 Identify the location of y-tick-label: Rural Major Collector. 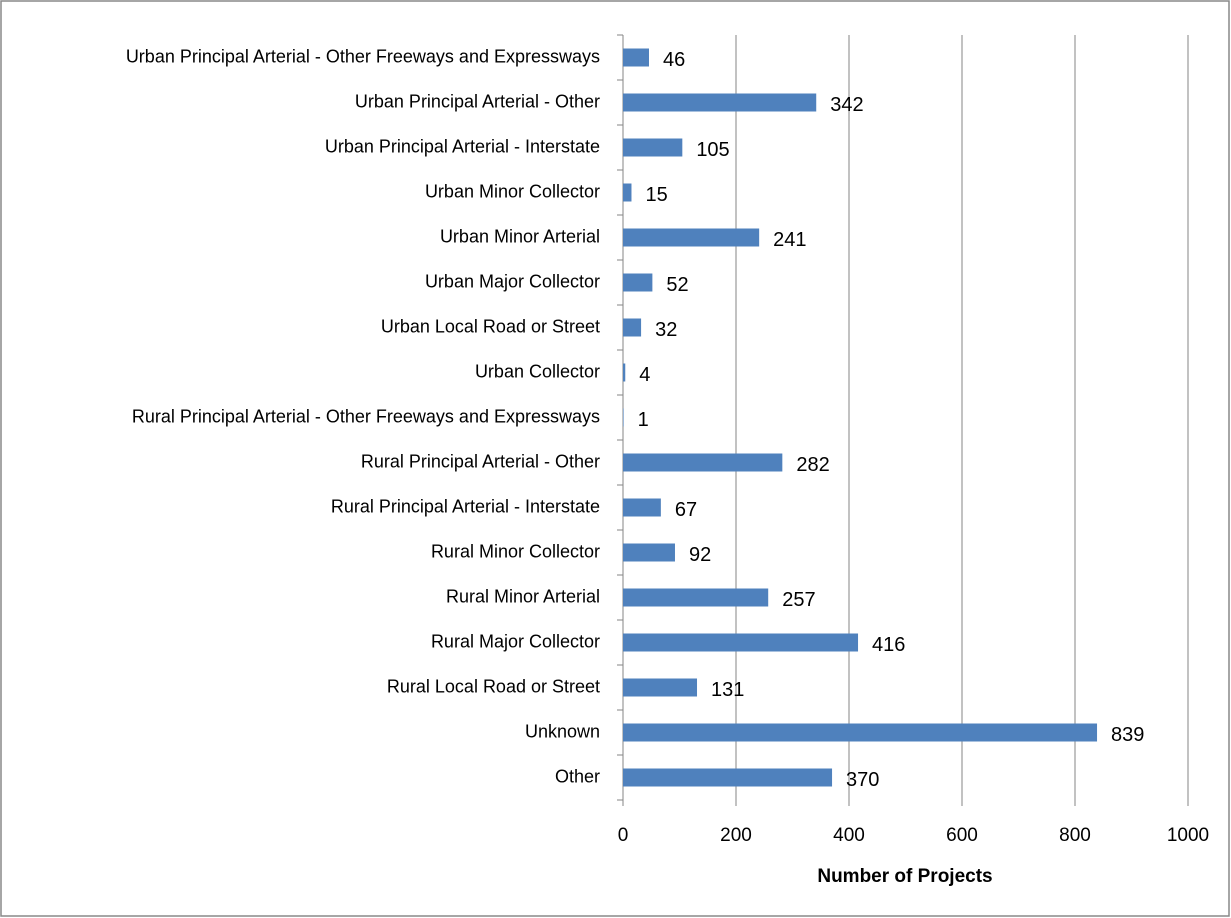
(515, 641).